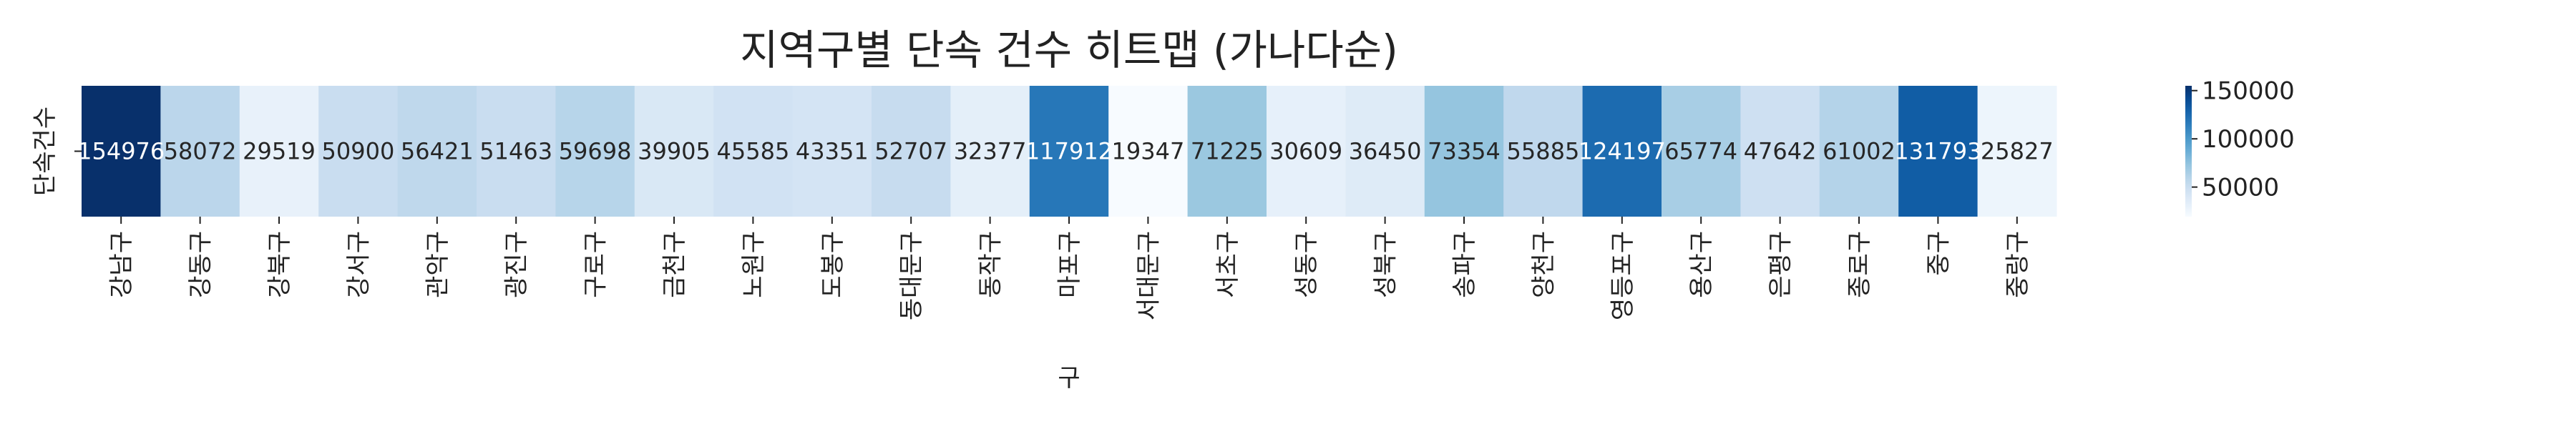 Image resolution: width=2576 pixels, height=429 pixels. I want to click on cell-value-label: 65774, so click(1700, 151).